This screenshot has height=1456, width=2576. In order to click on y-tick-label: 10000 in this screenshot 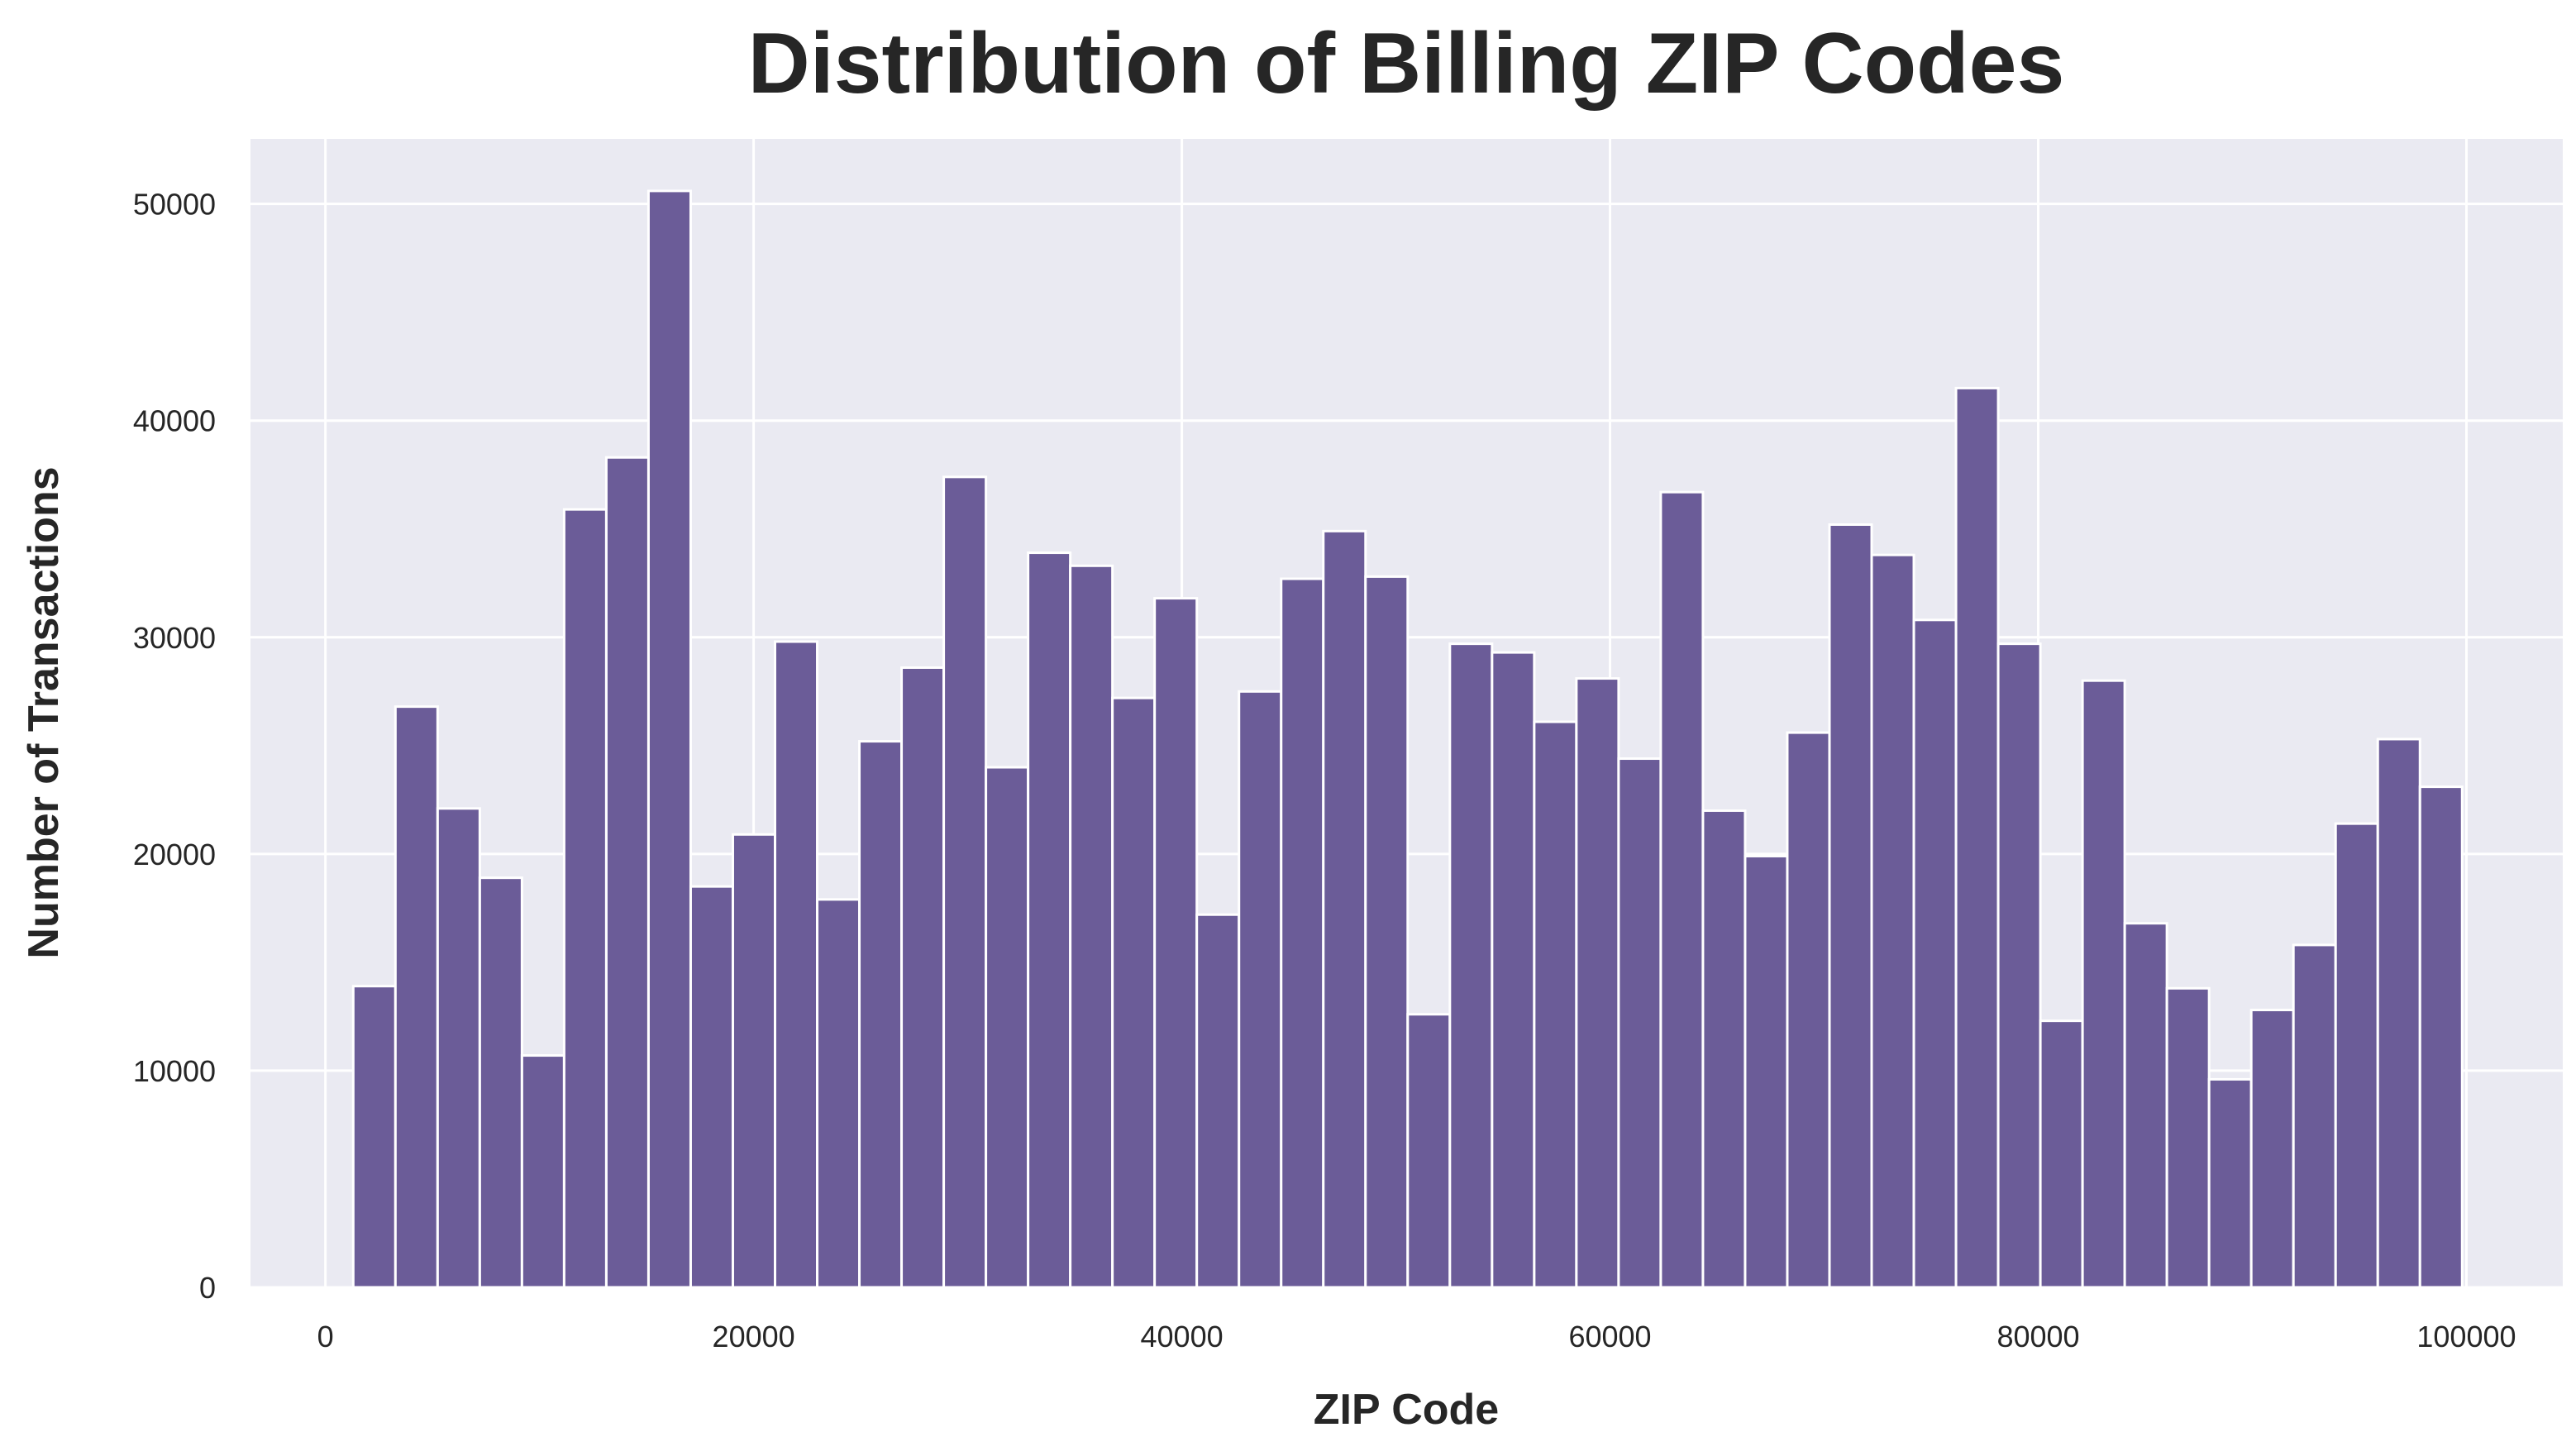, I will do `click(174, 1071)`.